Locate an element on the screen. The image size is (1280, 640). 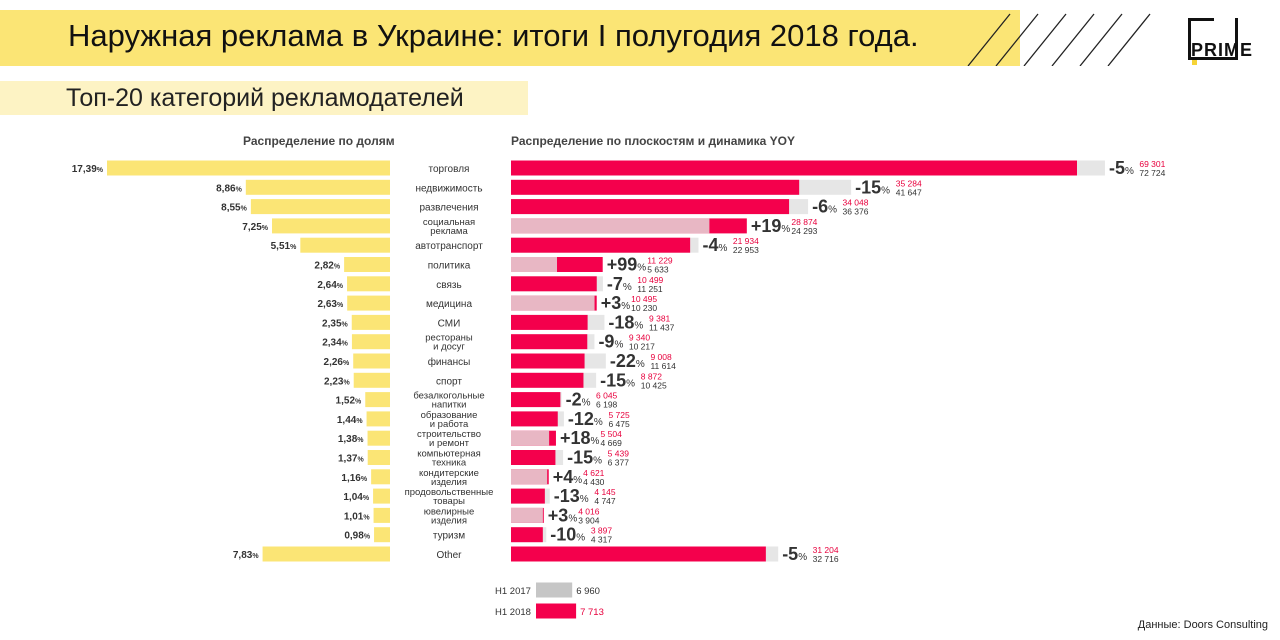
category-label: торговля is located at coordinates (449, 169).